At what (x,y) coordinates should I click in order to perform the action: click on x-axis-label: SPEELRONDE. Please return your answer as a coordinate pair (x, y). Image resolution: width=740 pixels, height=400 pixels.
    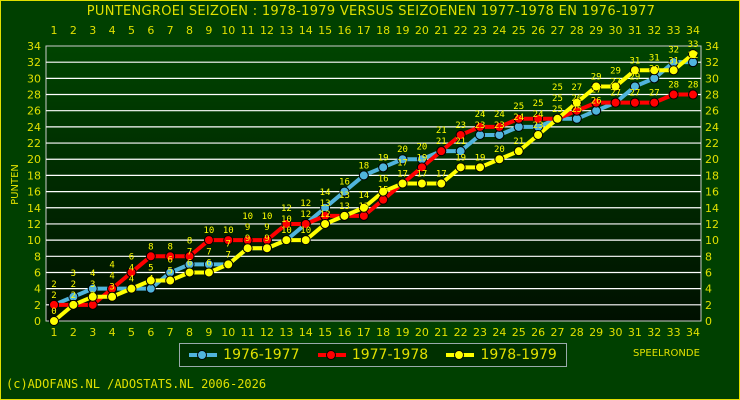
    Looking at the image, I should click on (666, 353).